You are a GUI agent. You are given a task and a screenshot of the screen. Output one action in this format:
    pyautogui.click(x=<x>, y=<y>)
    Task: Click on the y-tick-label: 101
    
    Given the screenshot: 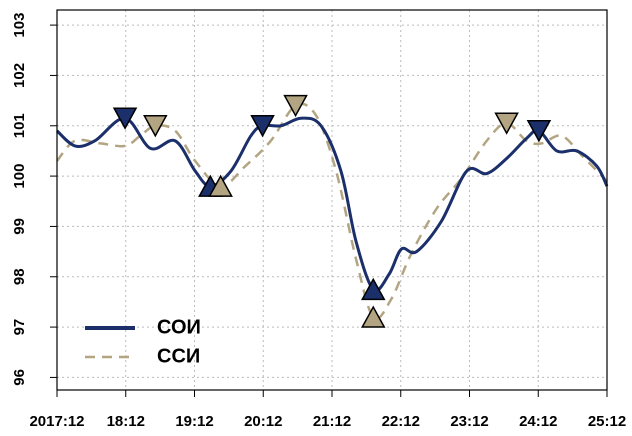 What is the action you would take?
    pyautogui.click(x=19, y=125)
    